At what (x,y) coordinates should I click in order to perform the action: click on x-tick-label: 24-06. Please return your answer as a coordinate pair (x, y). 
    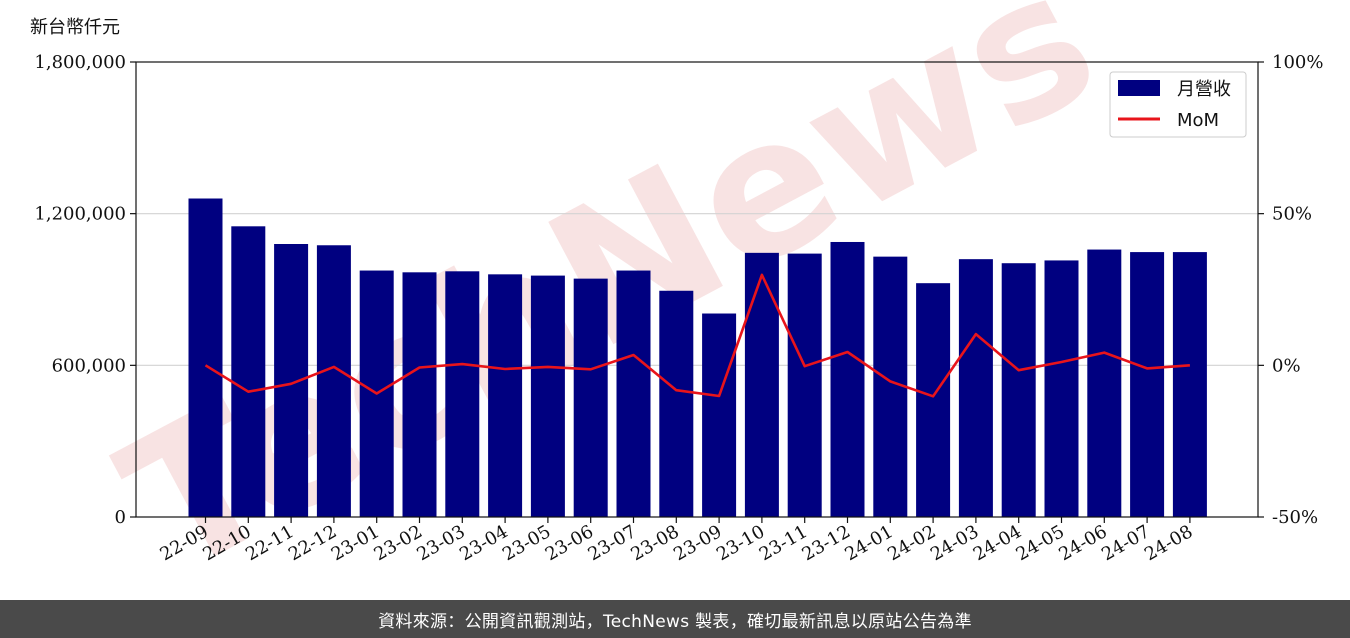
    Looking at the image, I should click on (1082, 543).